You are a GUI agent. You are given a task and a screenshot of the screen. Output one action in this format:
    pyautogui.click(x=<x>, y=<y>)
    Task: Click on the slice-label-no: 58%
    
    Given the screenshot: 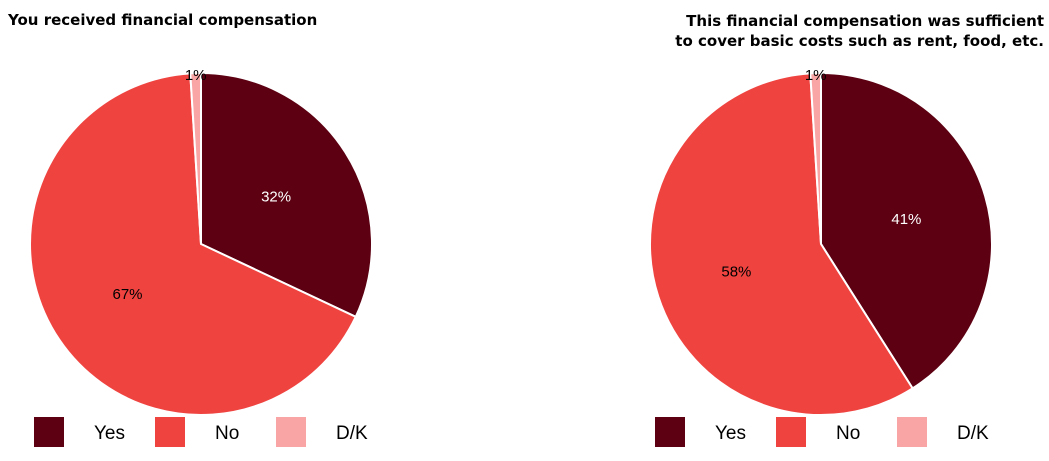 What is the action you would take?
    pyautogui.click(x=736, y=272)
    